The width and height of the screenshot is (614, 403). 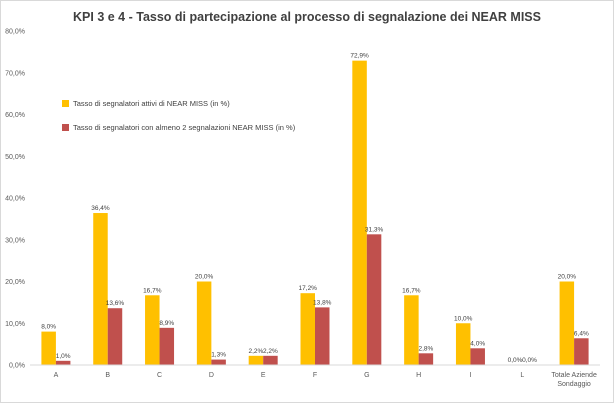 I want to click on x-tick-label: Totale Aziende Sondaggio, so click(x=574, y=380).